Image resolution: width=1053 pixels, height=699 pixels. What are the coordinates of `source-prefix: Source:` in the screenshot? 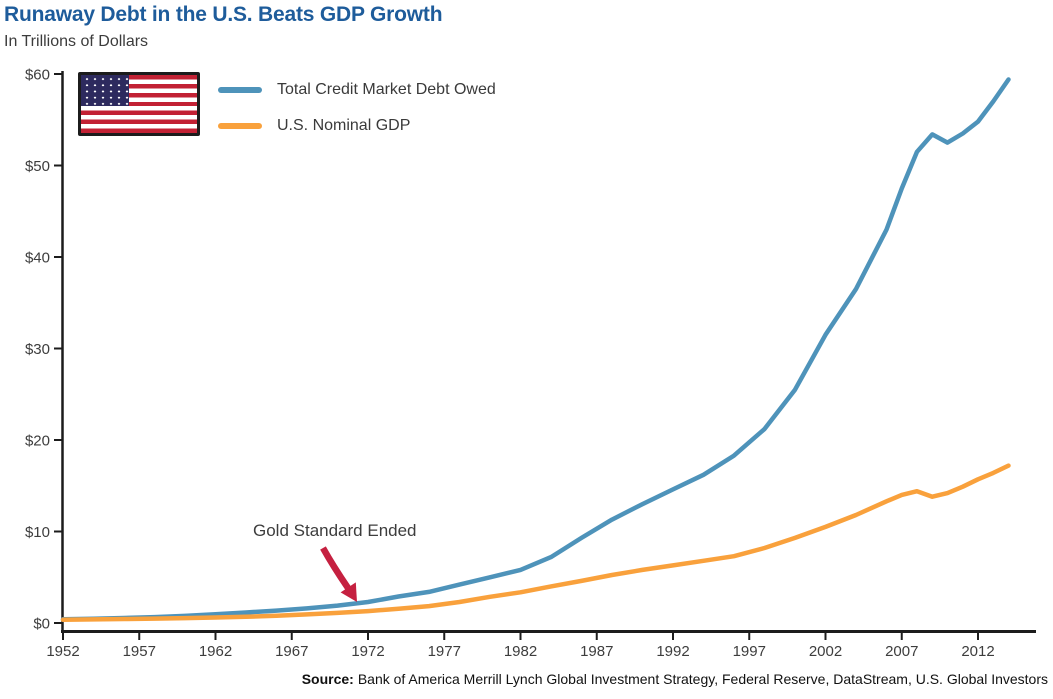 It's located at (327, 679).